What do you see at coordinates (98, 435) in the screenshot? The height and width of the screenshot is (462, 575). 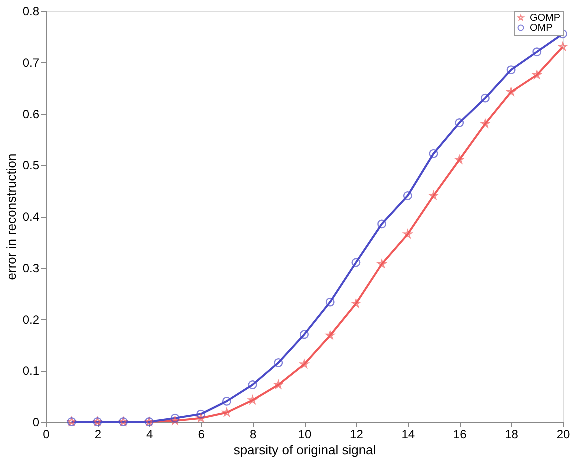 I see `x-tick-label: 2` at bounding box center [98, 435].